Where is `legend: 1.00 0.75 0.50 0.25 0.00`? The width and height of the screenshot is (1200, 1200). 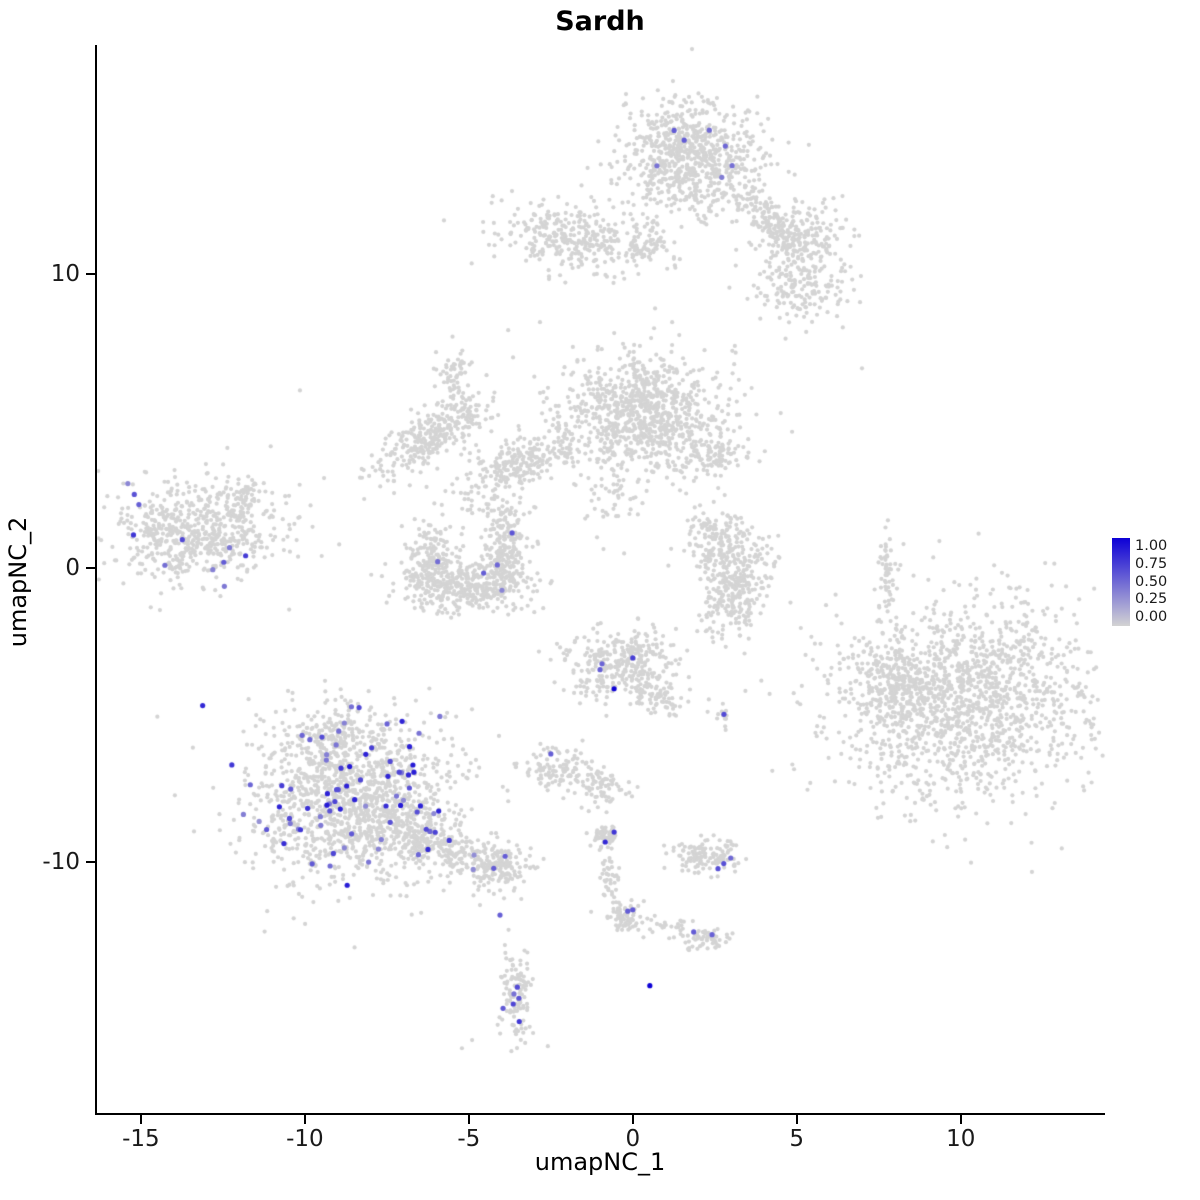 legend: 1.00 0.75 0.50 0.25 0.00 is located at coordinates (1139, 582).